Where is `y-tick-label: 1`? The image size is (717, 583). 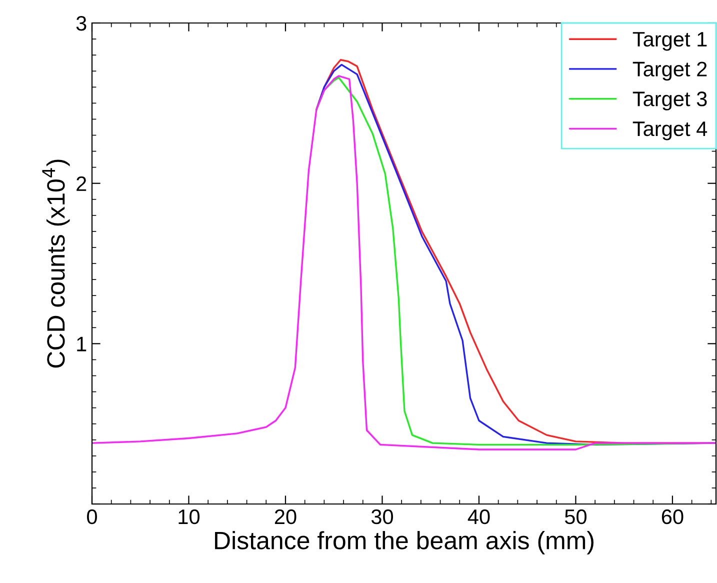 y-tick-label: 1 is located at coordinates (81, 344).